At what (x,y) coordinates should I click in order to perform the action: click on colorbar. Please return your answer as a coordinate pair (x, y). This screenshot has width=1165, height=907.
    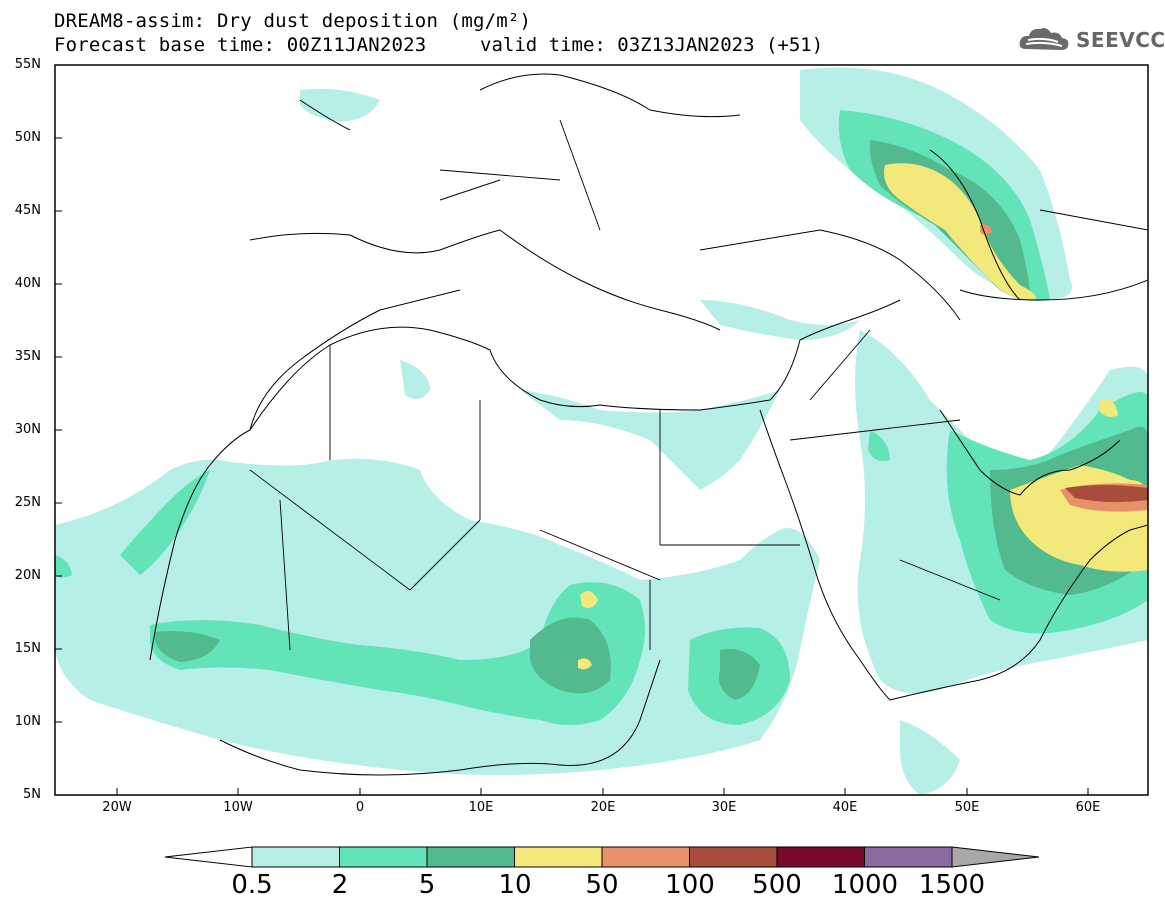
    Looking at the image, I should click on (602, 857).